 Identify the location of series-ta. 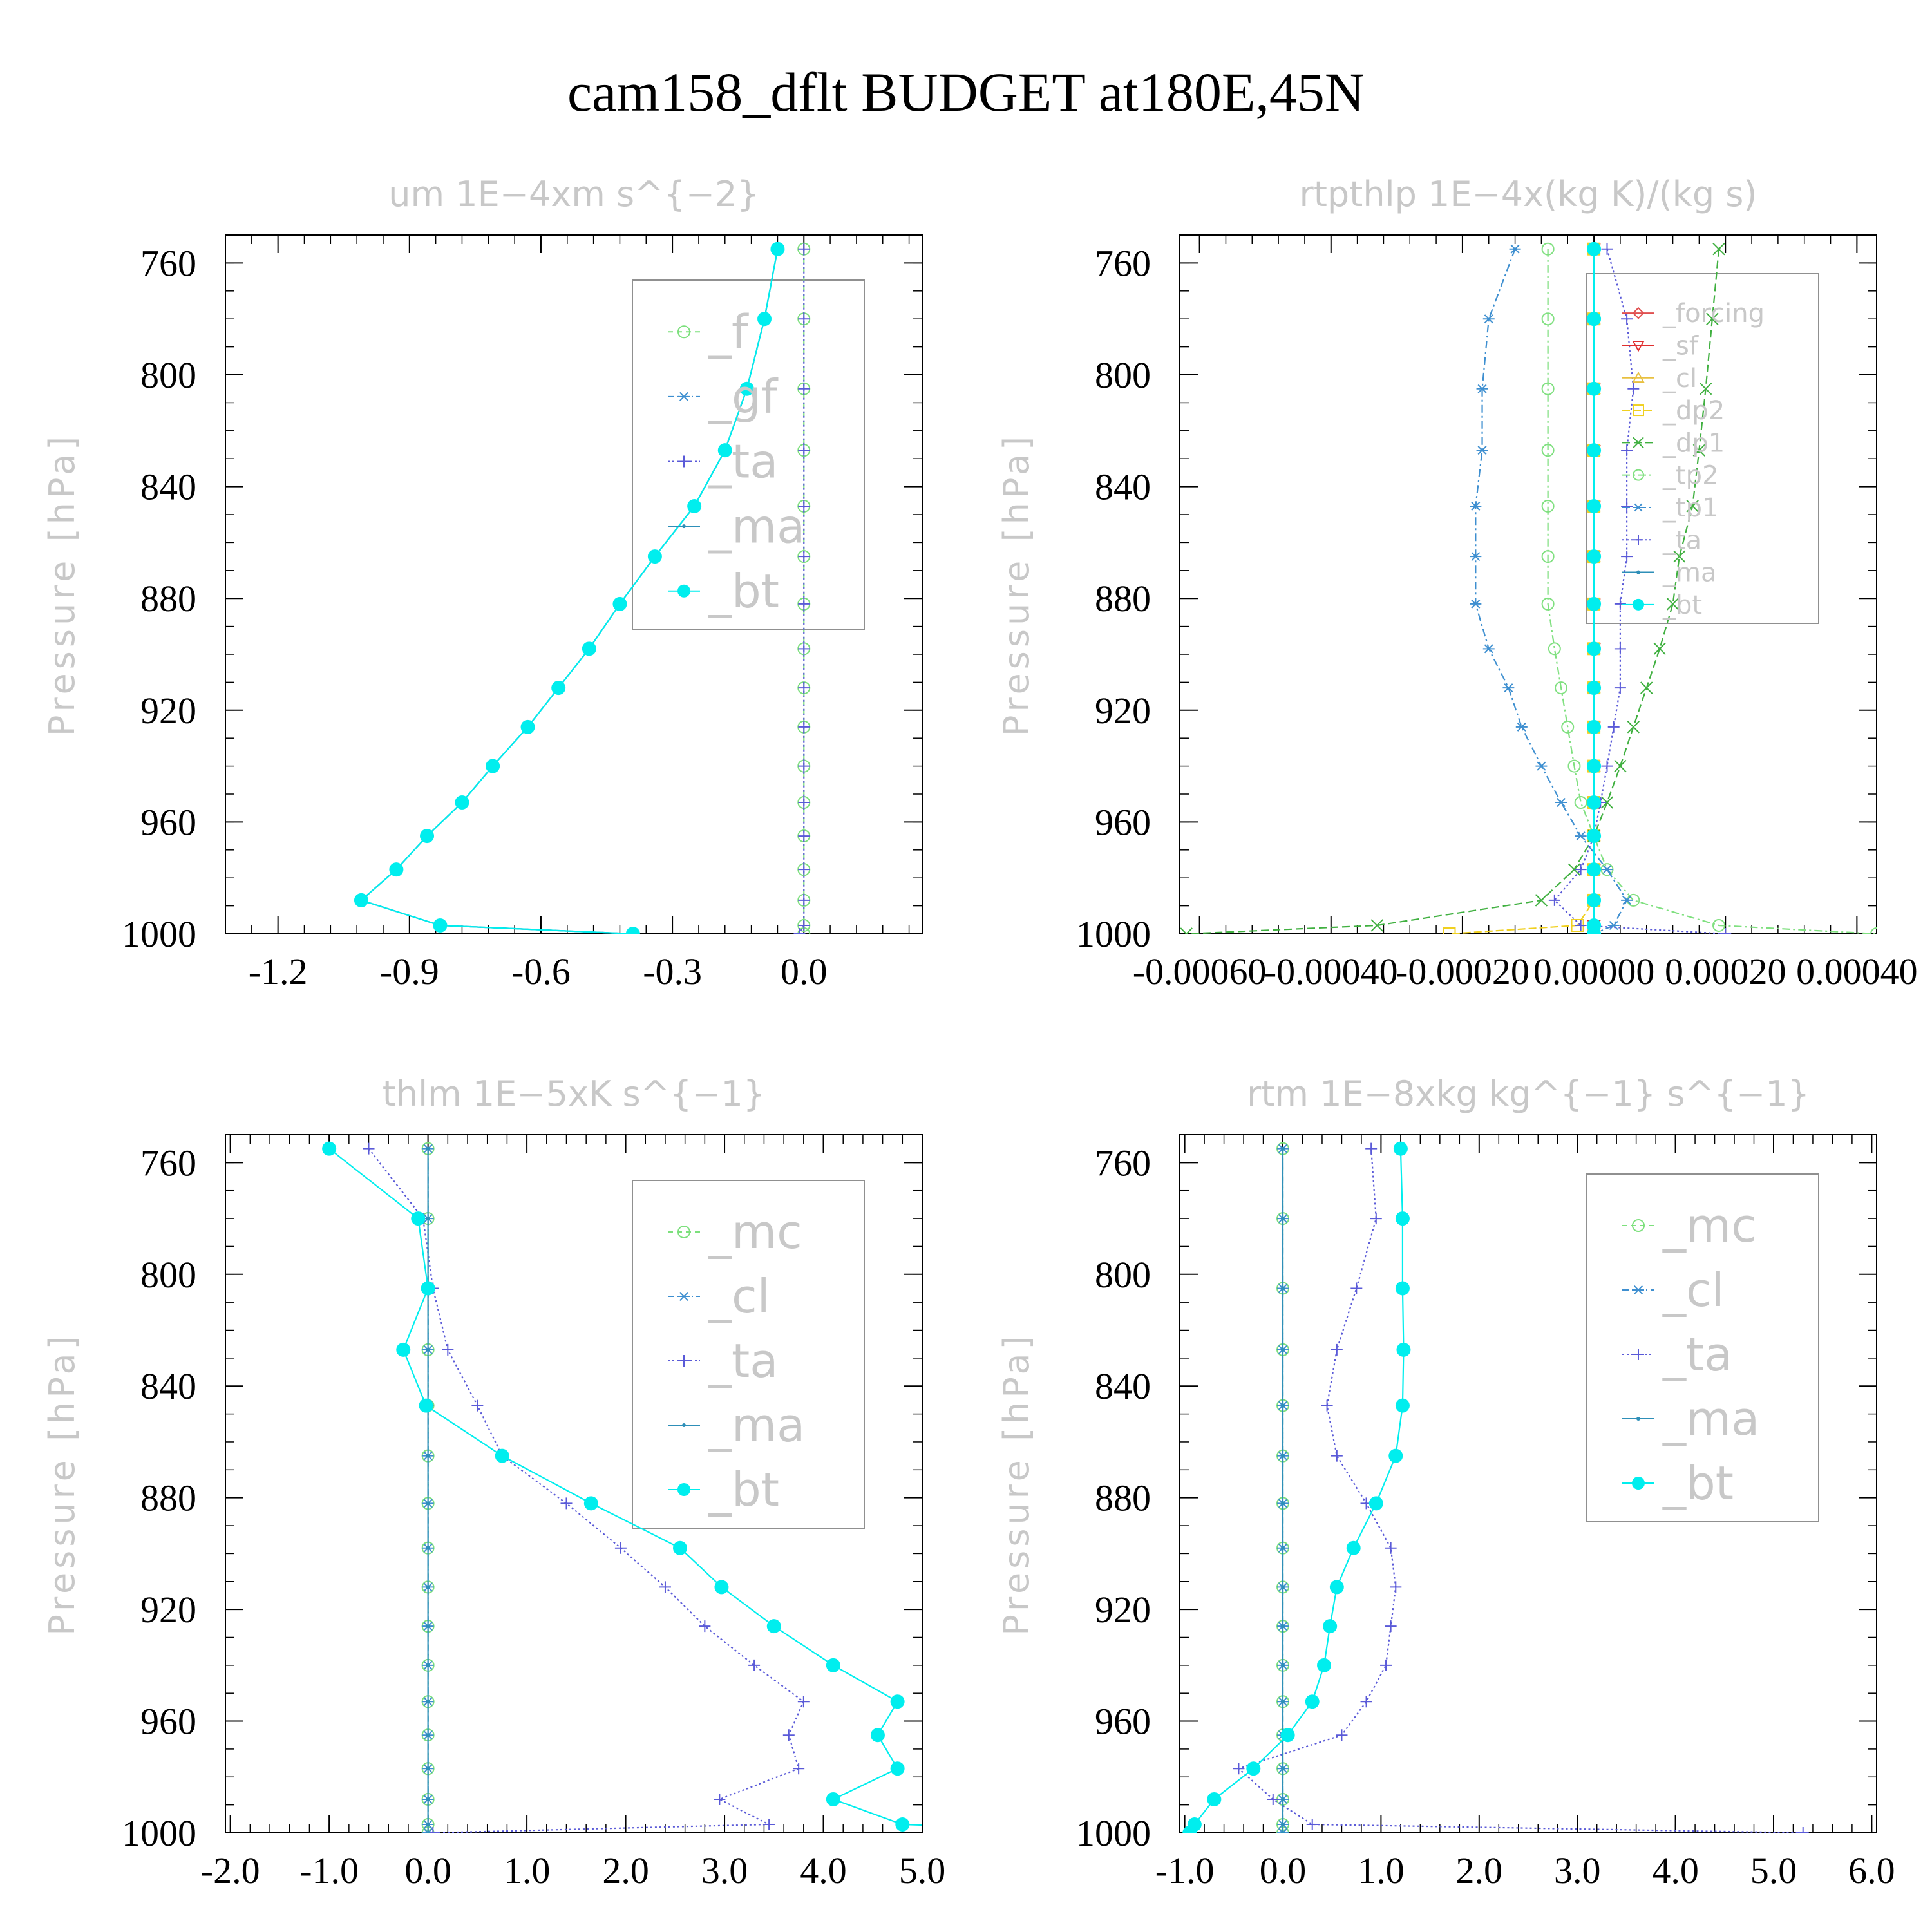
(802, 588).